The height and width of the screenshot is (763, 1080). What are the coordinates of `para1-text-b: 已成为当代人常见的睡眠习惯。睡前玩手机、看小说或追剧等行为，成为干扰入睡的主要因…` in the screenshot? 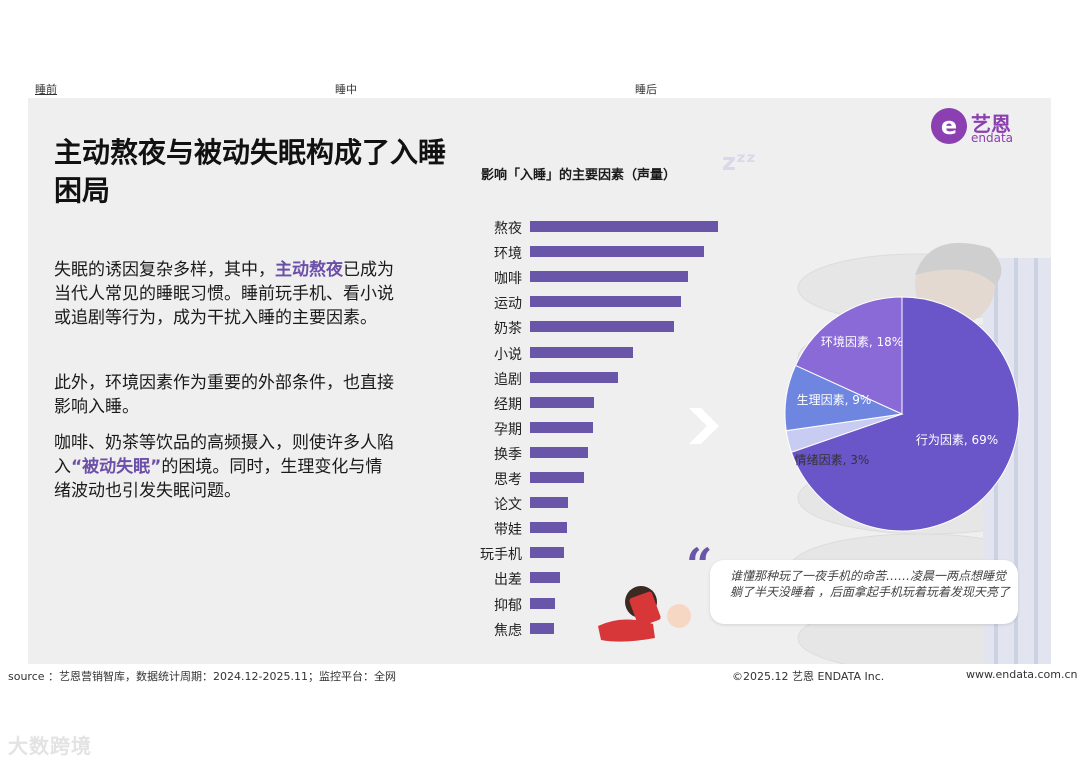 It's located at (224, 294).